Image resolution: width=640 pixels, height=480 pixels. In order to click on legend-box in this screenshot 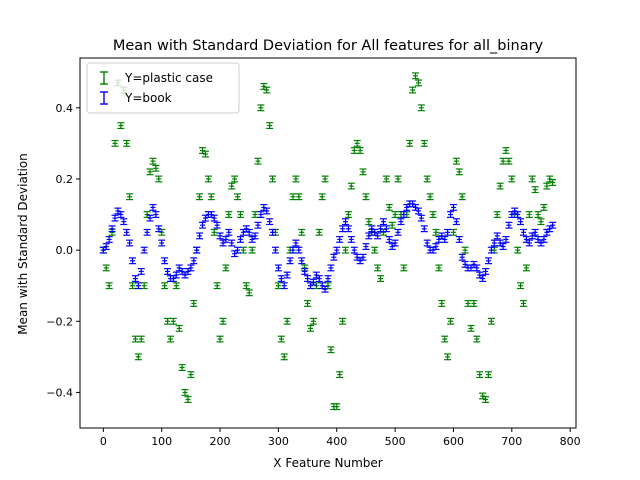, I will do `click(163, 88)`.